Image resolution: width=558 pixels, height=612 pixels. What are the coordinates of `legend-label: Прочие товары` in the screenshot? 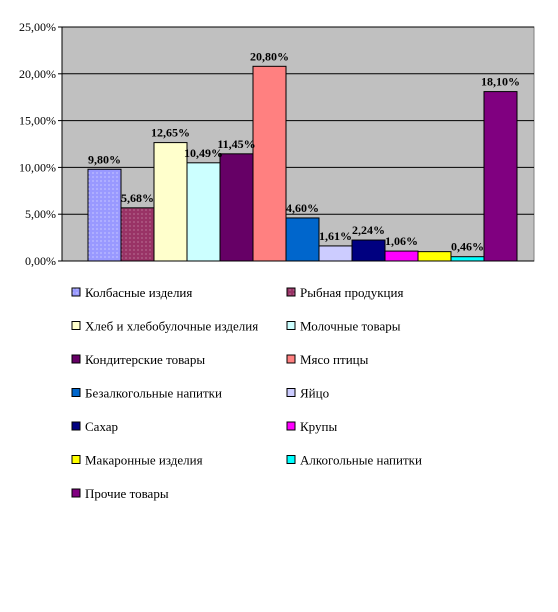 It's located at (127, 493).